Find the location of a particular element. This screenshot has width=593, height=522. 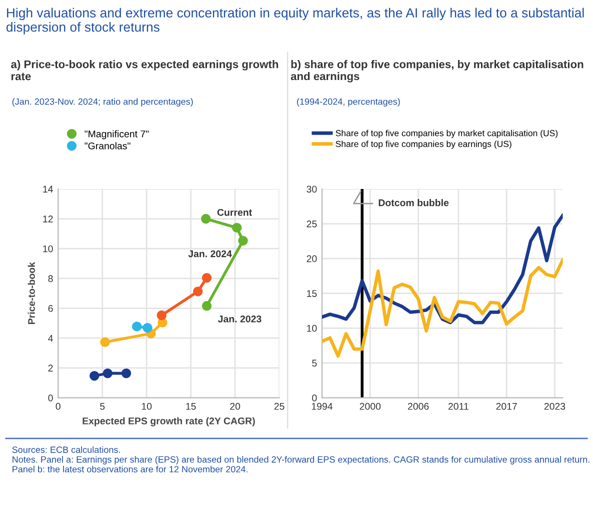

y-tick-label: 30 is located at coordinates (311, 189).